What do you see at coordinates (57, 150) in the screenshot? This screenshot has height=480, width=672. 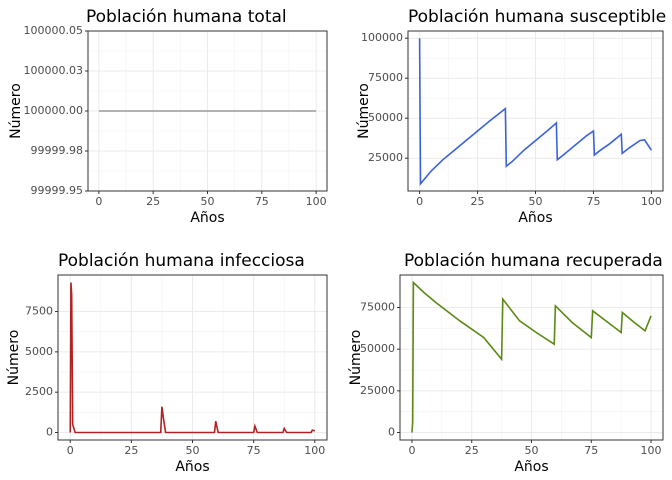 I see `y-tick-label: 99999.98` at bounding box center [57, 150].